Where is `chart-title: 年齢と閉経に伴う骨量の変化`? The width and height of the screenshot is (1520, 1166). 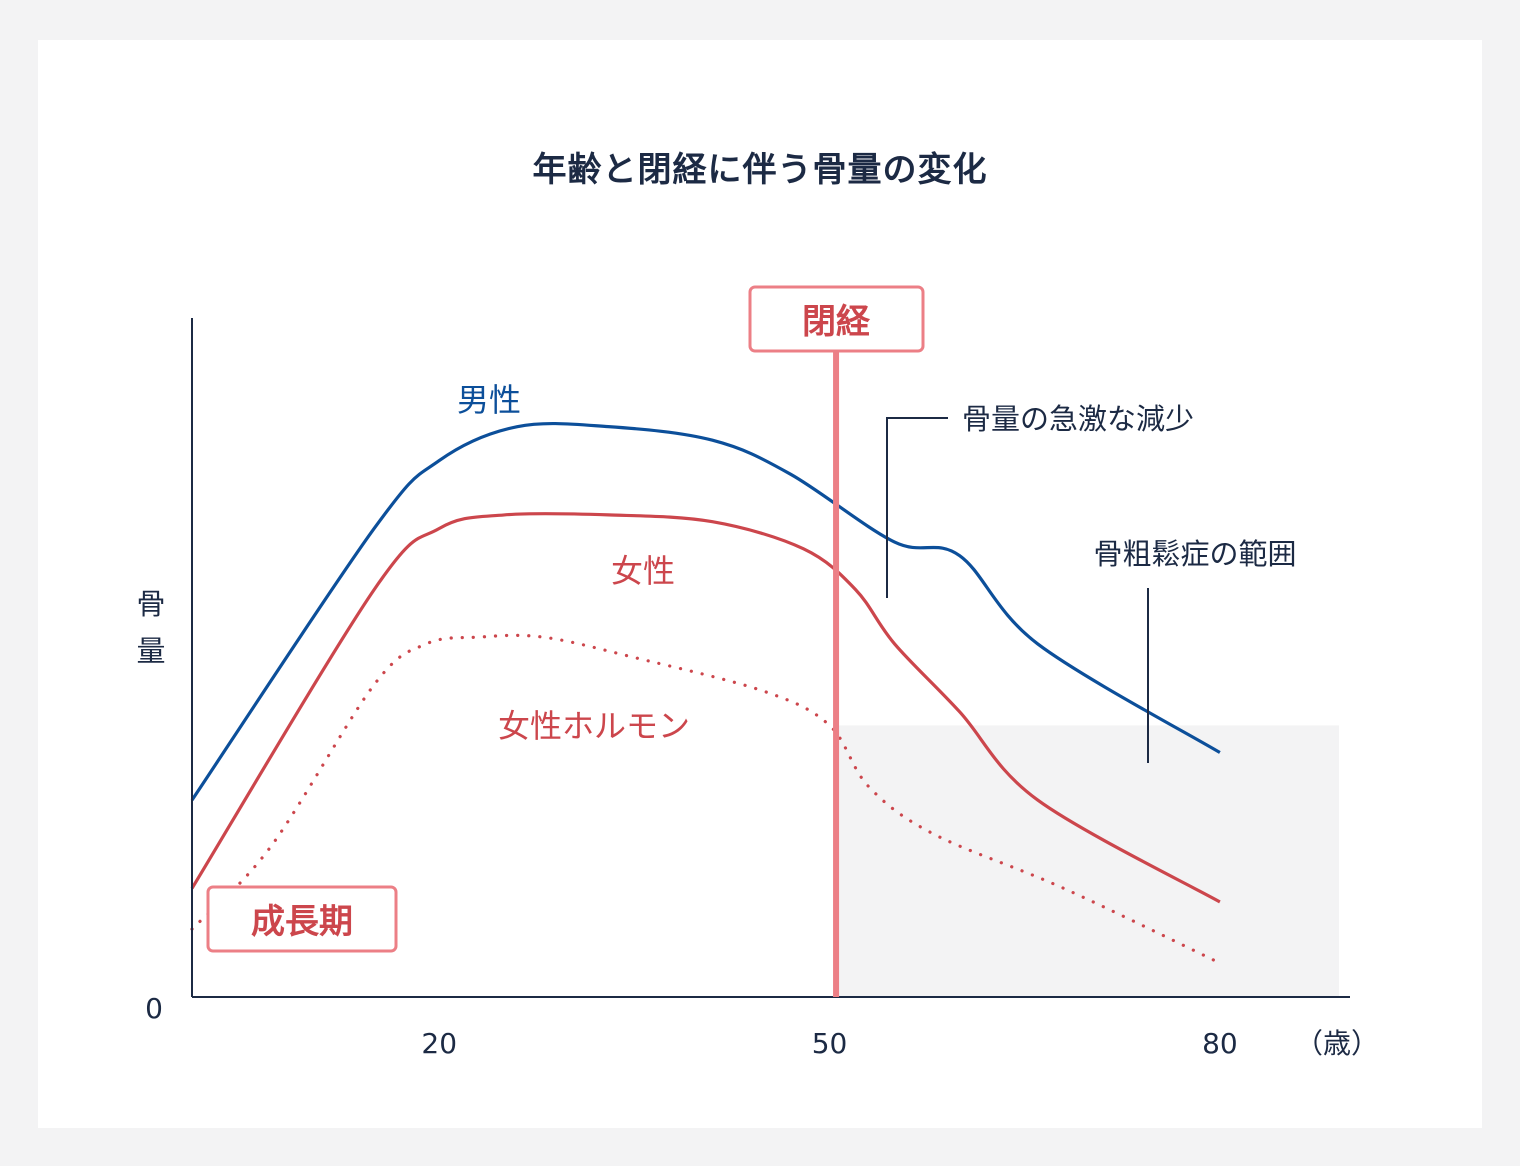 chart-title: 年齢と閉経に伴う骨量の変化 is located at coordinates (760, 170).